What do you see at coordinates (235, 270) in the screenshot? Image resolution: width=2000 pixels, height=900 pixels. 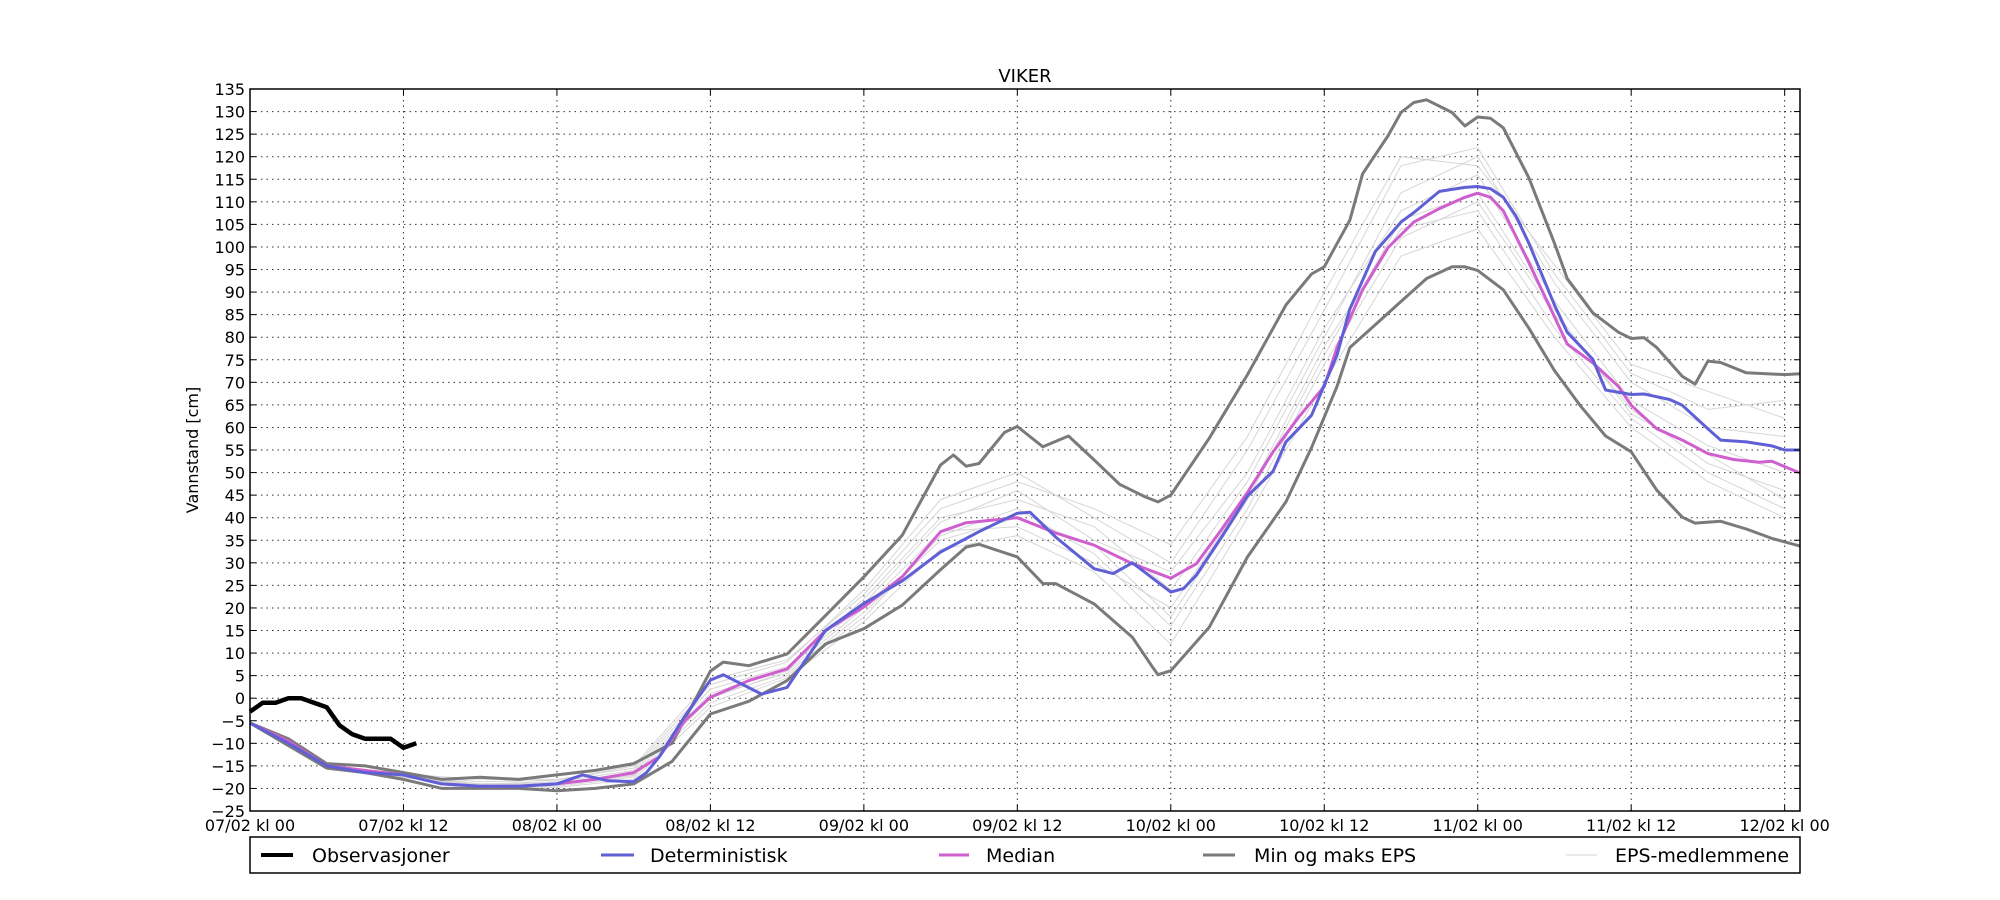 I see `y-tick-label: 95` at bounding box center [235, 270].